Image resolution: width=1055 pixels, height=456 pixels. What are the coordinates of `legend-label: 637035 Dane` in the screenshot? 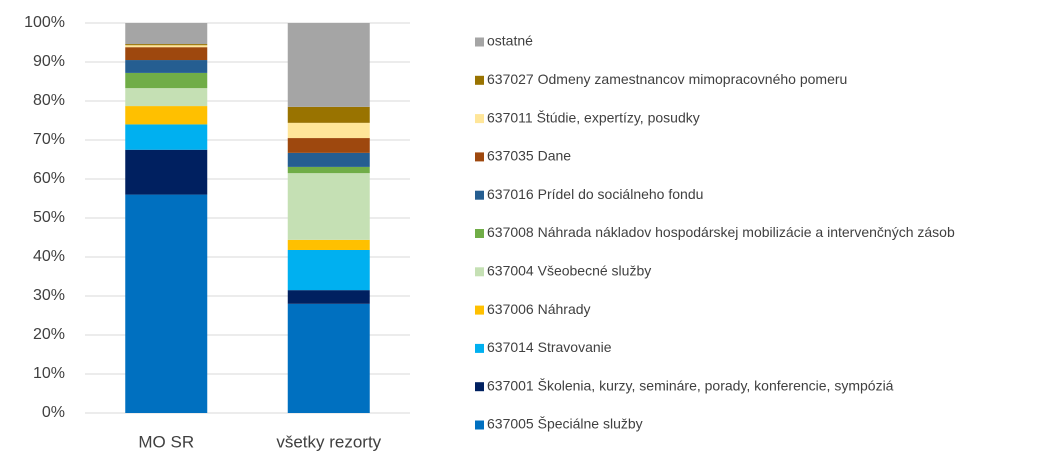 It's located at (529, 156).